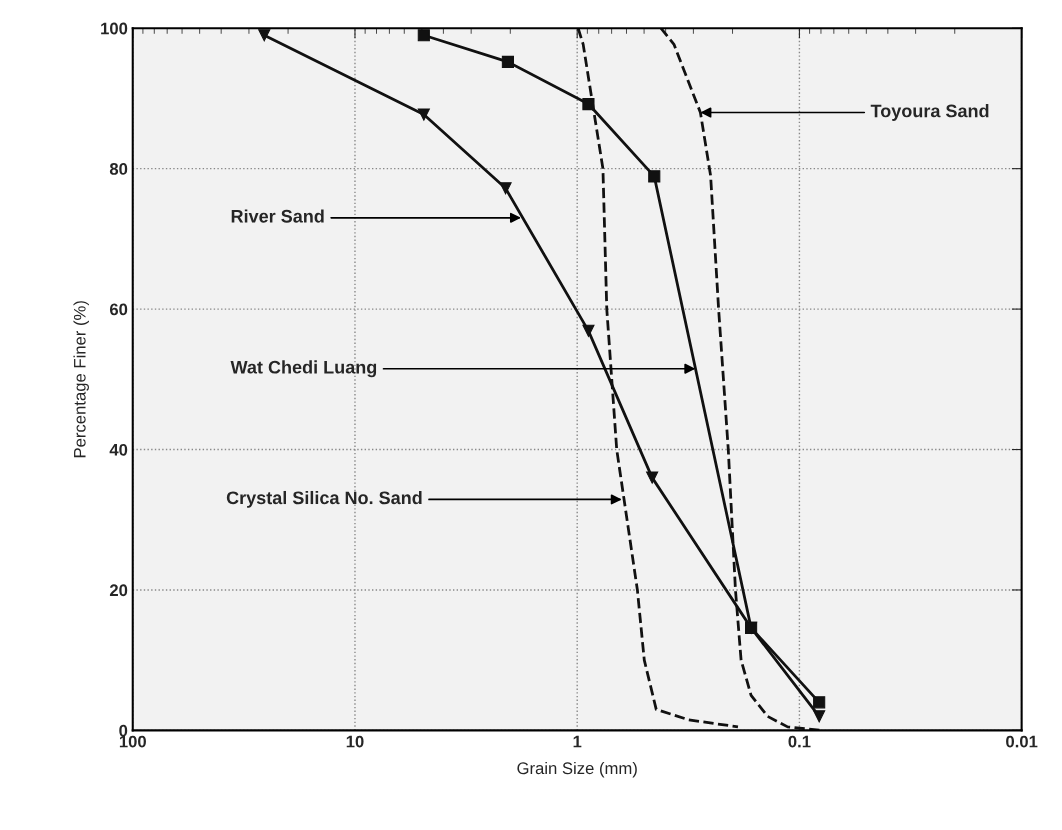 This screenshot has height=830, width=1062. What do you see at coordinates (303, 369) in the screenshot?
I see `annotation: Wat Chedi Luang` at bounding box center [303, 369].